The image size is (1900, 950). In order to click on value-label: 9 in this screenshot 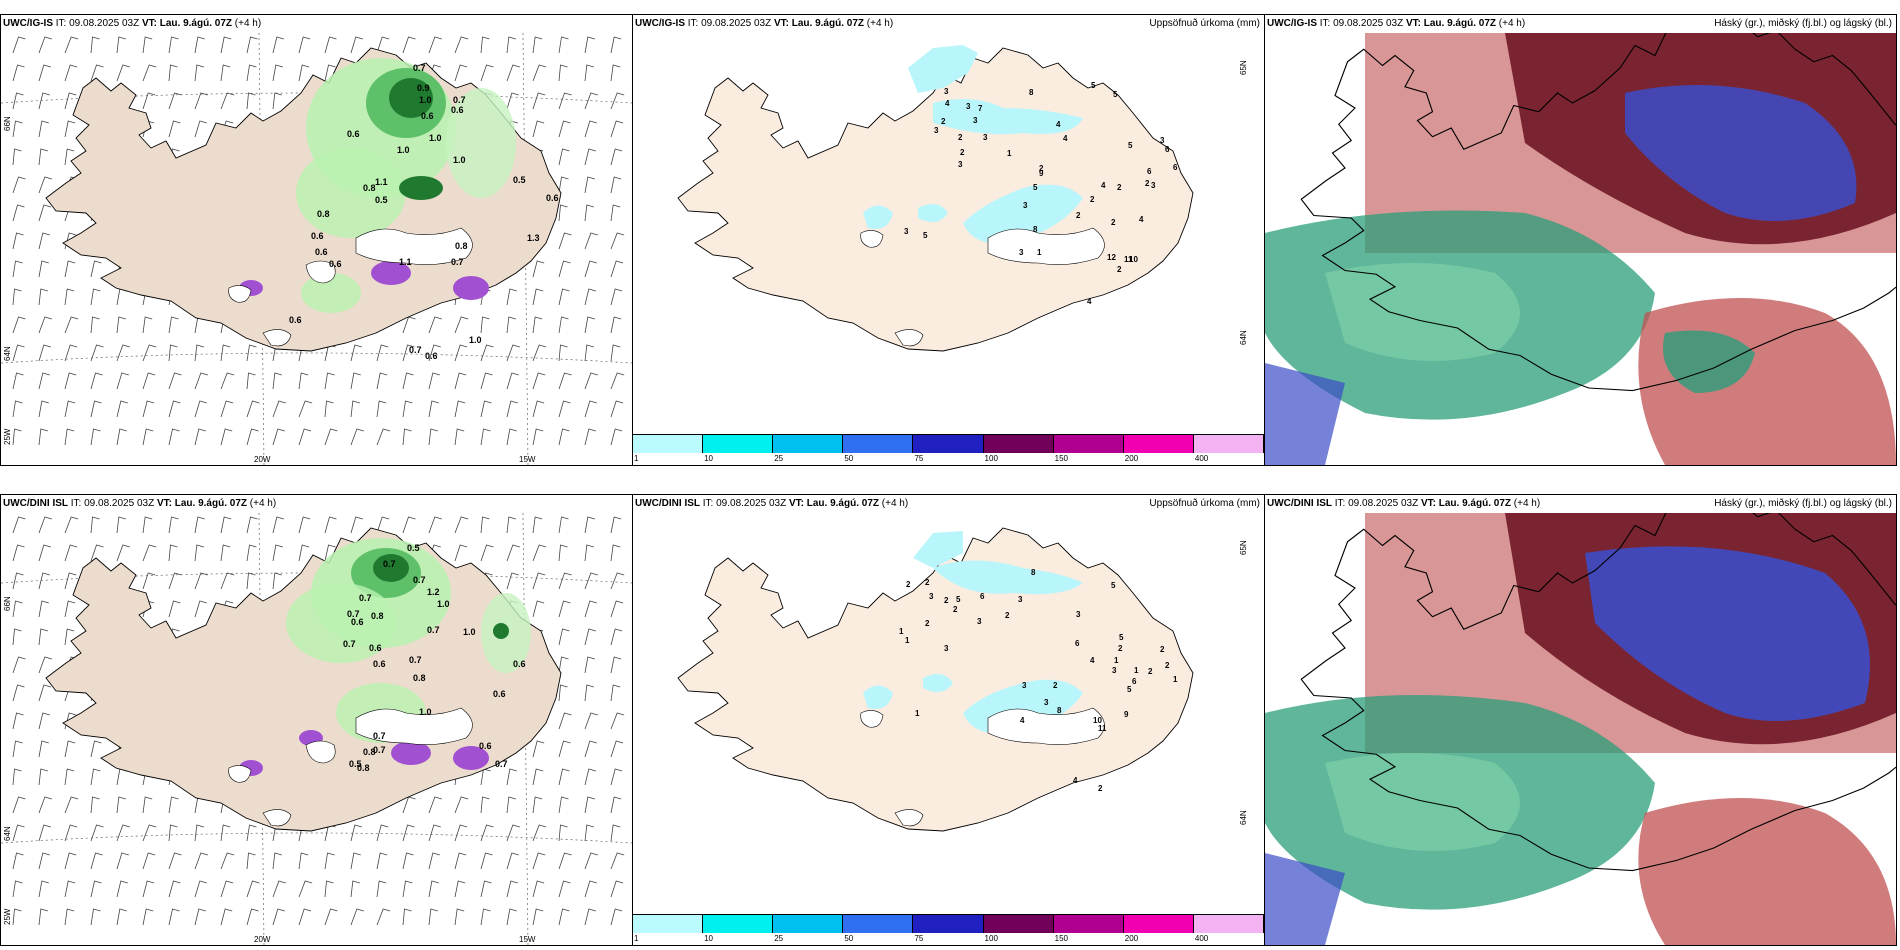, I will do `click(1041, 173)`.